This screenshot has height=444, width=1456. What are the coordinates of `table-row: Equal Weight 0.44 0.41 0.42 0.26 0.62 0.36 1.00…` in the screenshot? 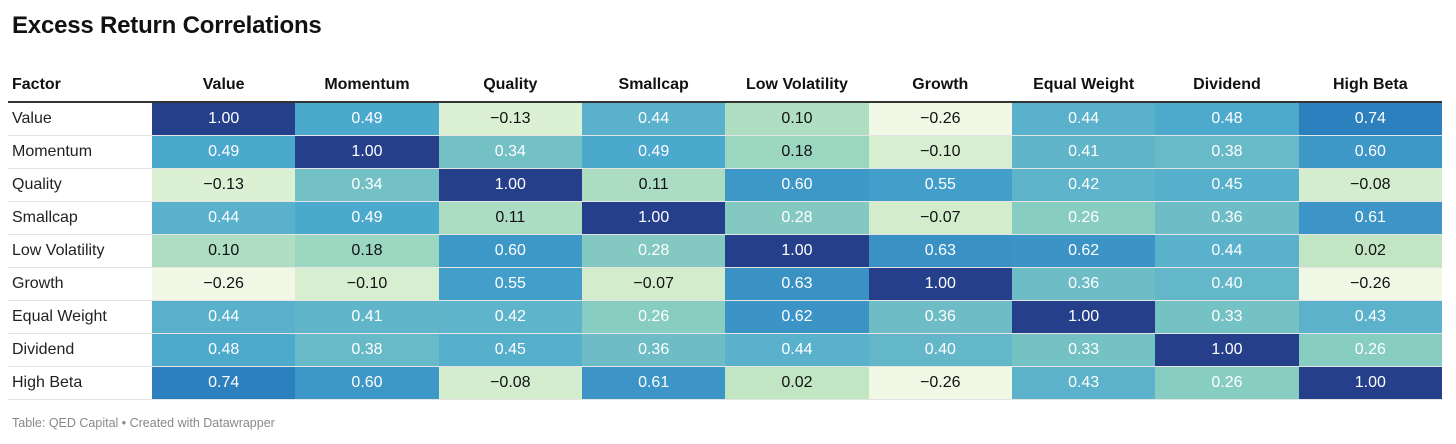 It's located at (725, 317).